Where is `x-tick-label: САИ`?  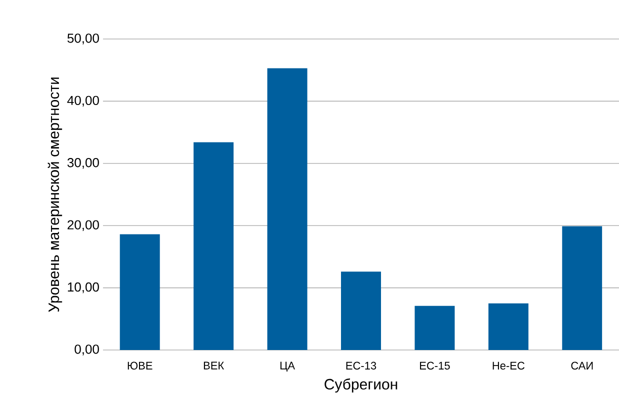 x-tick-label: САИ is located at coordinates (582, 366).